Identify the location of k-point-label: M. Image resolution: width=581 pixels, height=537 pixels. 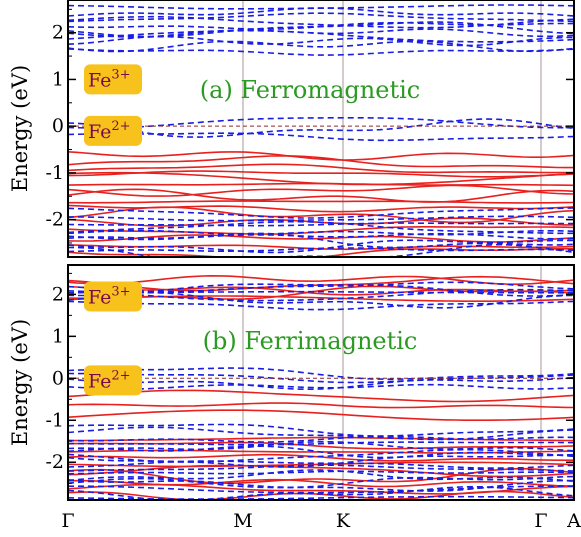
(242, 521).